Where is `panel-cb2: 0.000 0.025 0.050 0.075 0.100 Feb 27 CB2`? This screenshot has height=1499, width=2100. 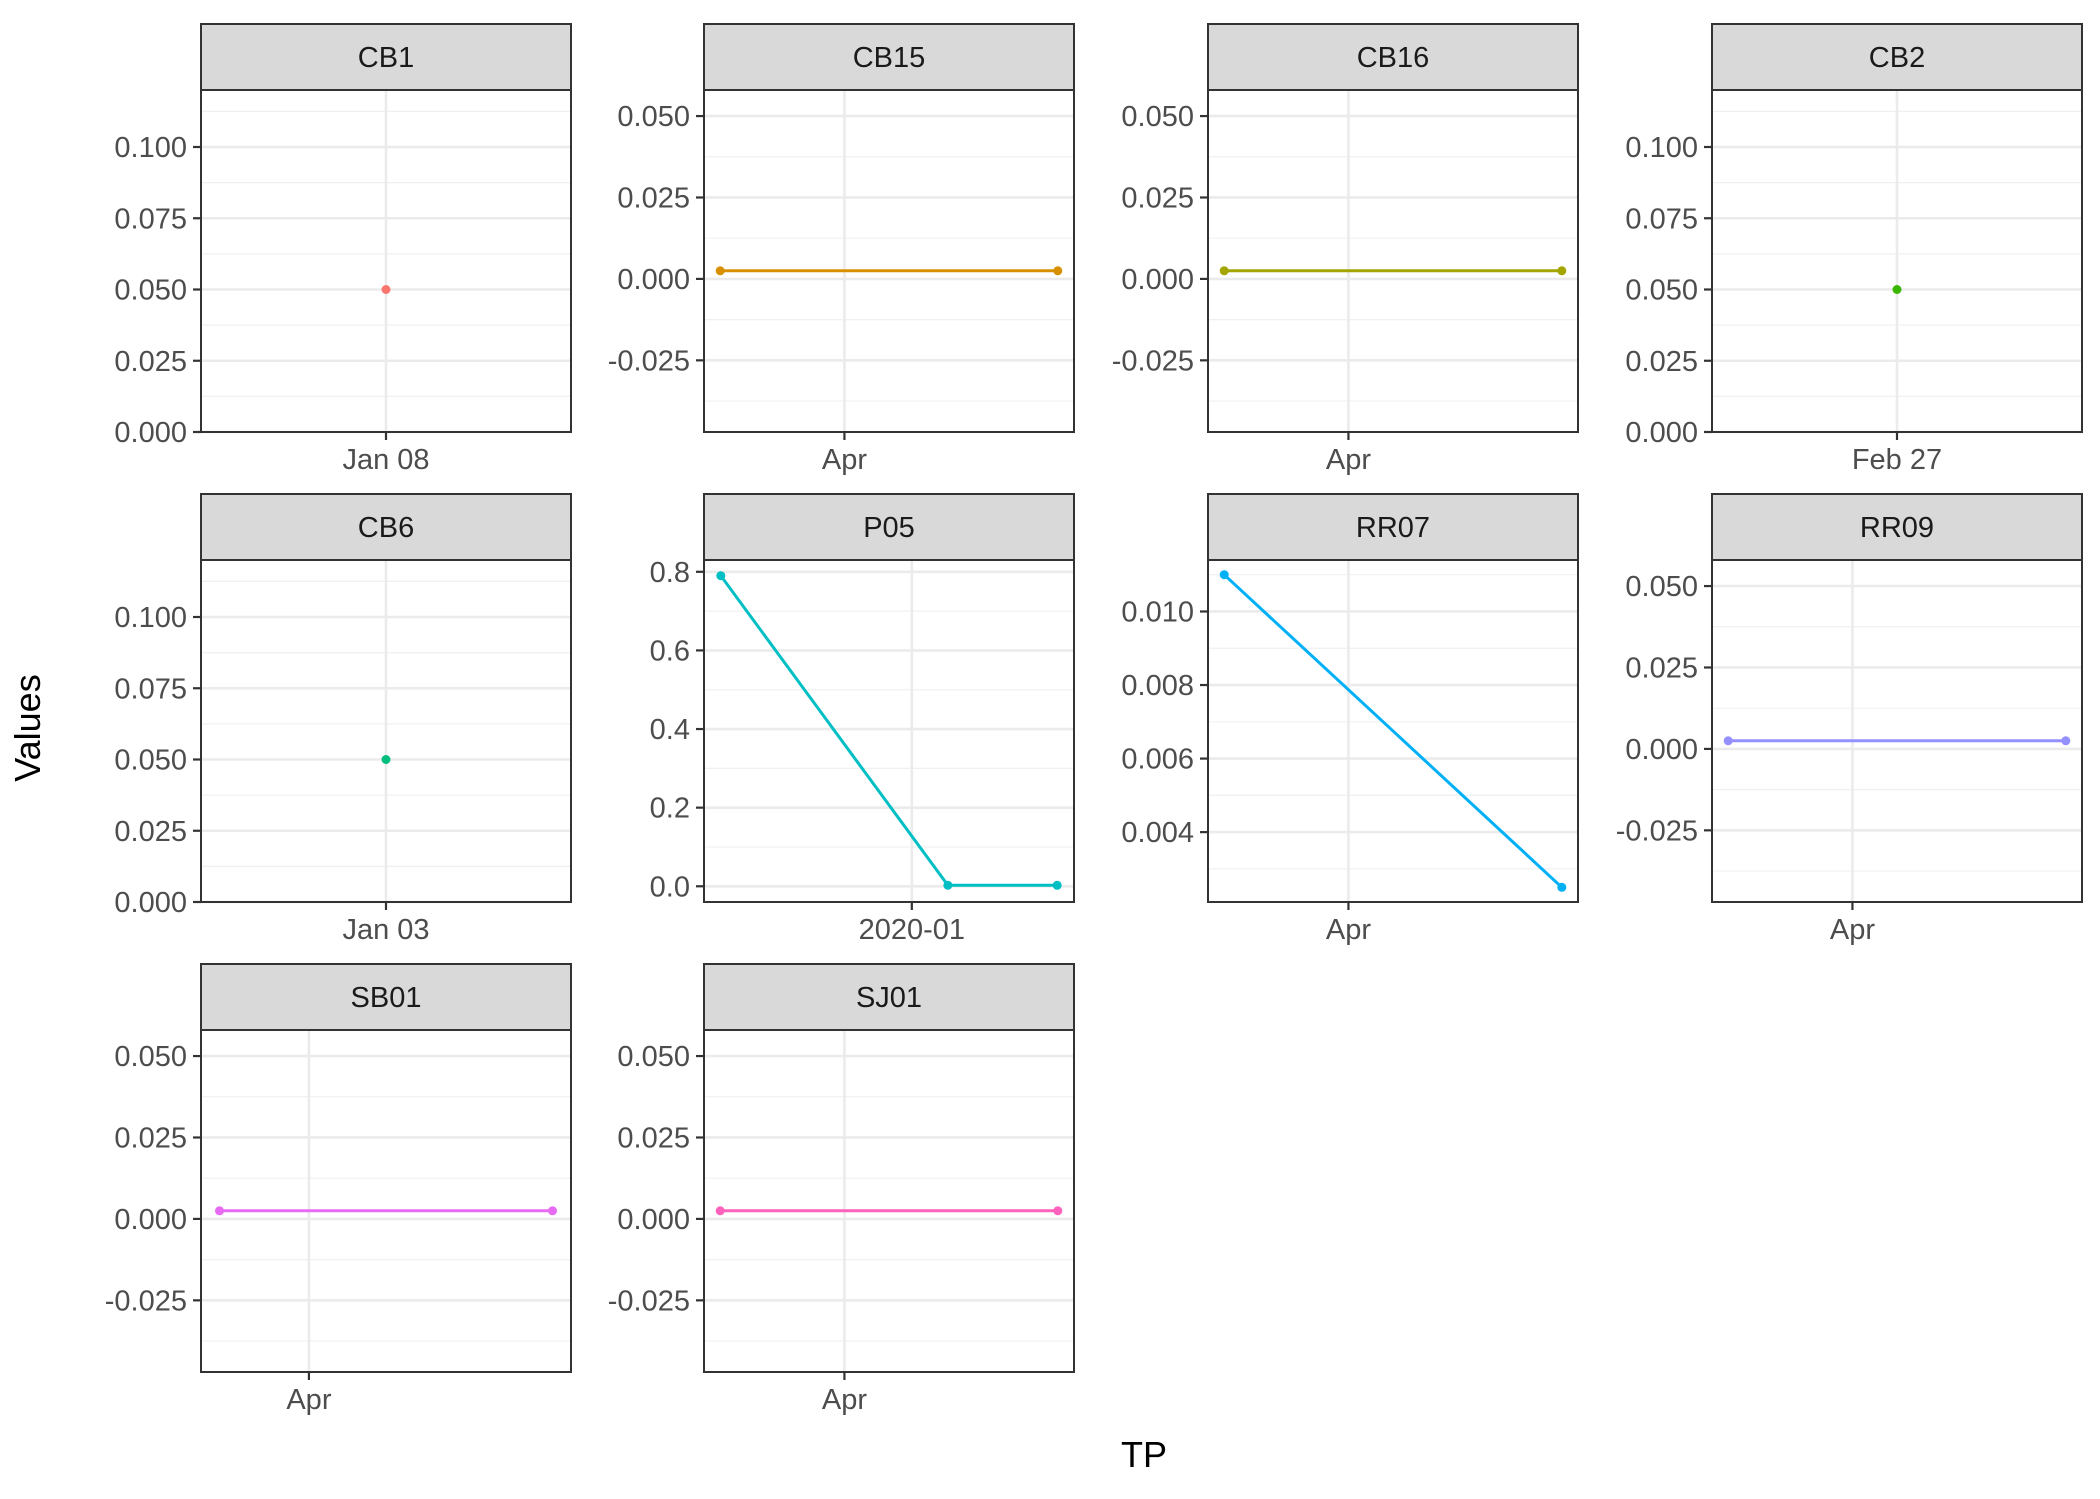 panel-cb2: 0.000 0.025 0.050 0.075 0.100 Feb 27 CB2 is located at coordinates (1854, 249).